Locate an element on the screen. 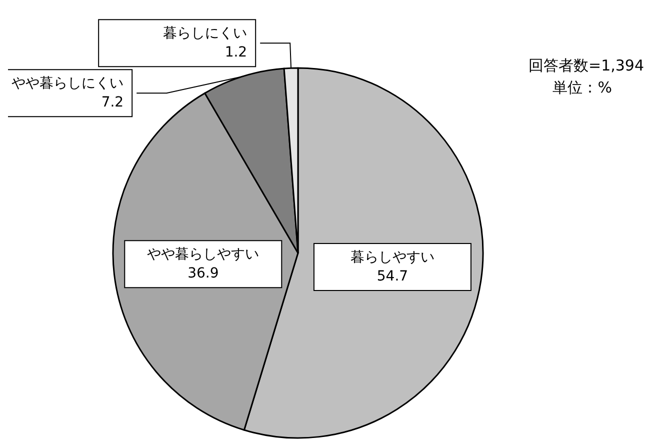 This screenshot has height=447, width=662. slice-label: やや暮らしやすい is located at coordinates (203, 254).